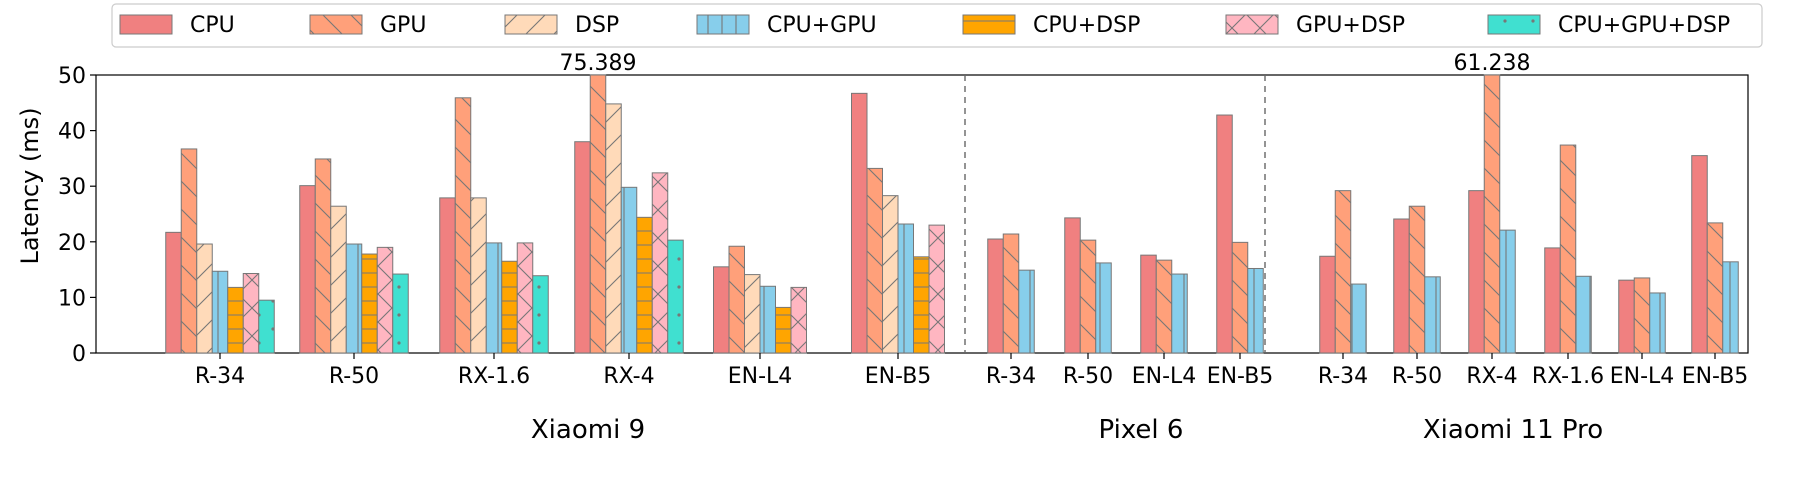 The height and width of the screenshot is (504, 1800). What do you see at coordinates (338, 279) in the screenshot?
I see `bar-xiaomi-9-r-50-dsp` at bounding box center [338, 279].